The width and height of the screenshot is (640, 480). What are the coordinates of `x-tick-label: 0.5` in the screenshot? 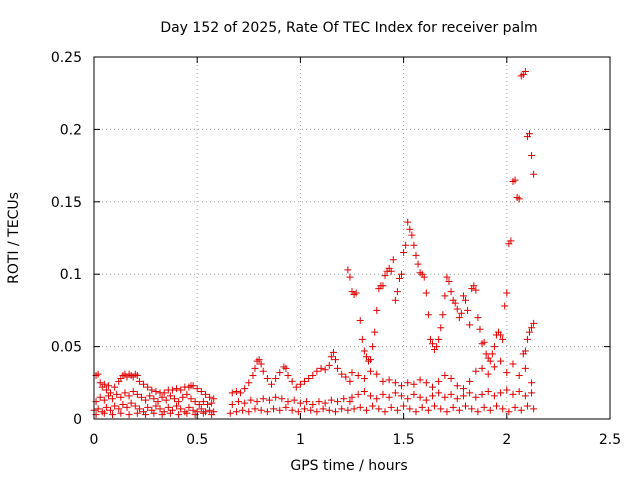 It's located at (197, 440).